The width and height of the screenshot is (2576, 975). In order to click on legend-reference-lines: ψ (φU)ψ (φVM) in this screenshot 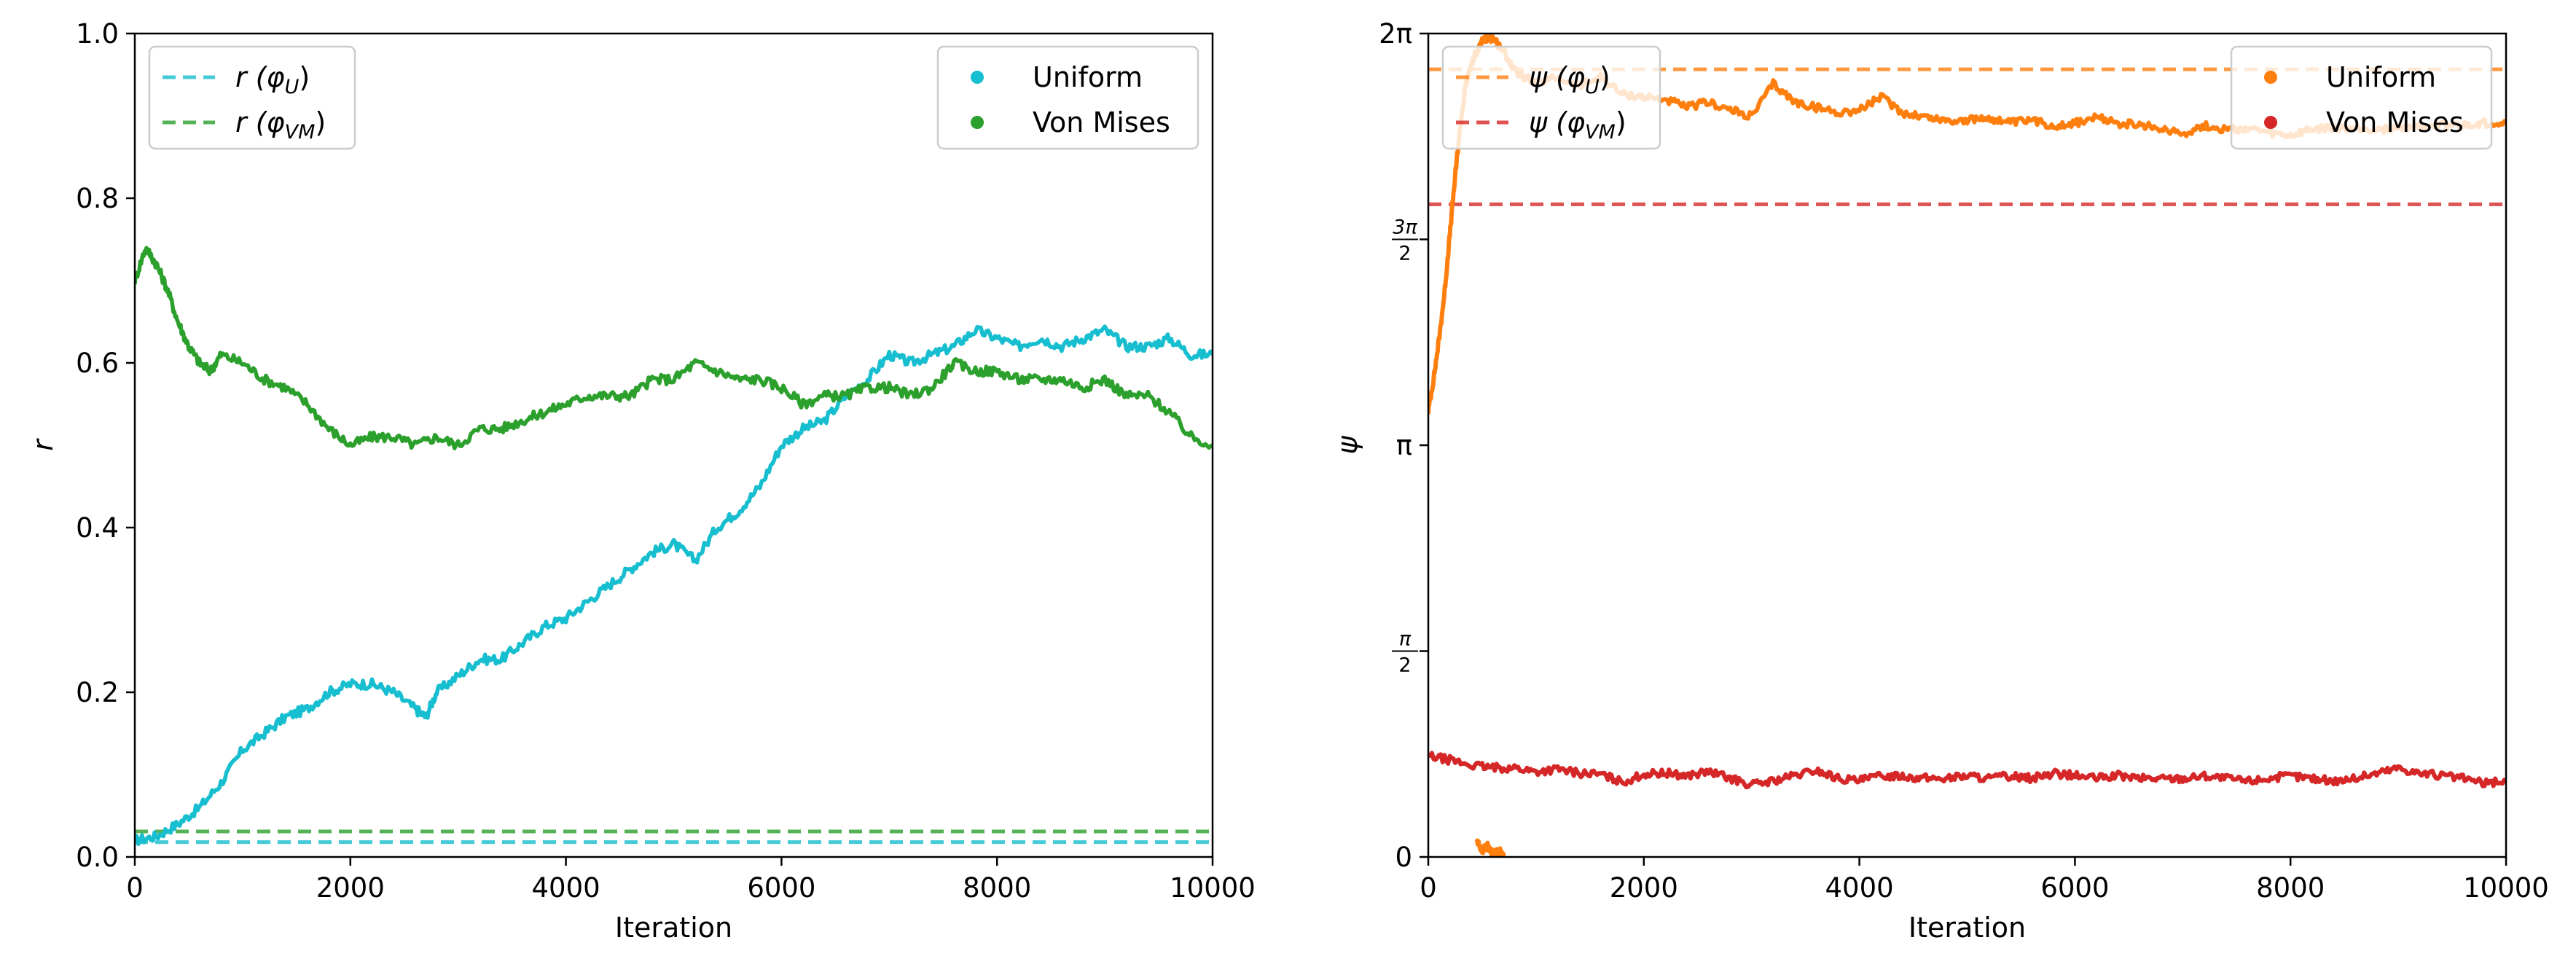, I will do `click(1551, 97)`.